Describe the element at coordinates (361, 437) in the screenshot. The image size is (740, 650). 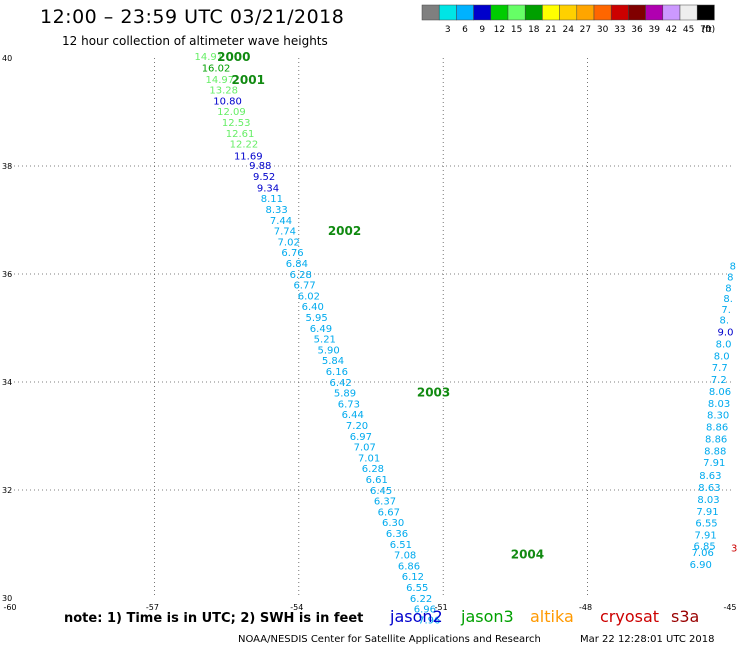
I see `wave-height-value: 6.97` at that location.